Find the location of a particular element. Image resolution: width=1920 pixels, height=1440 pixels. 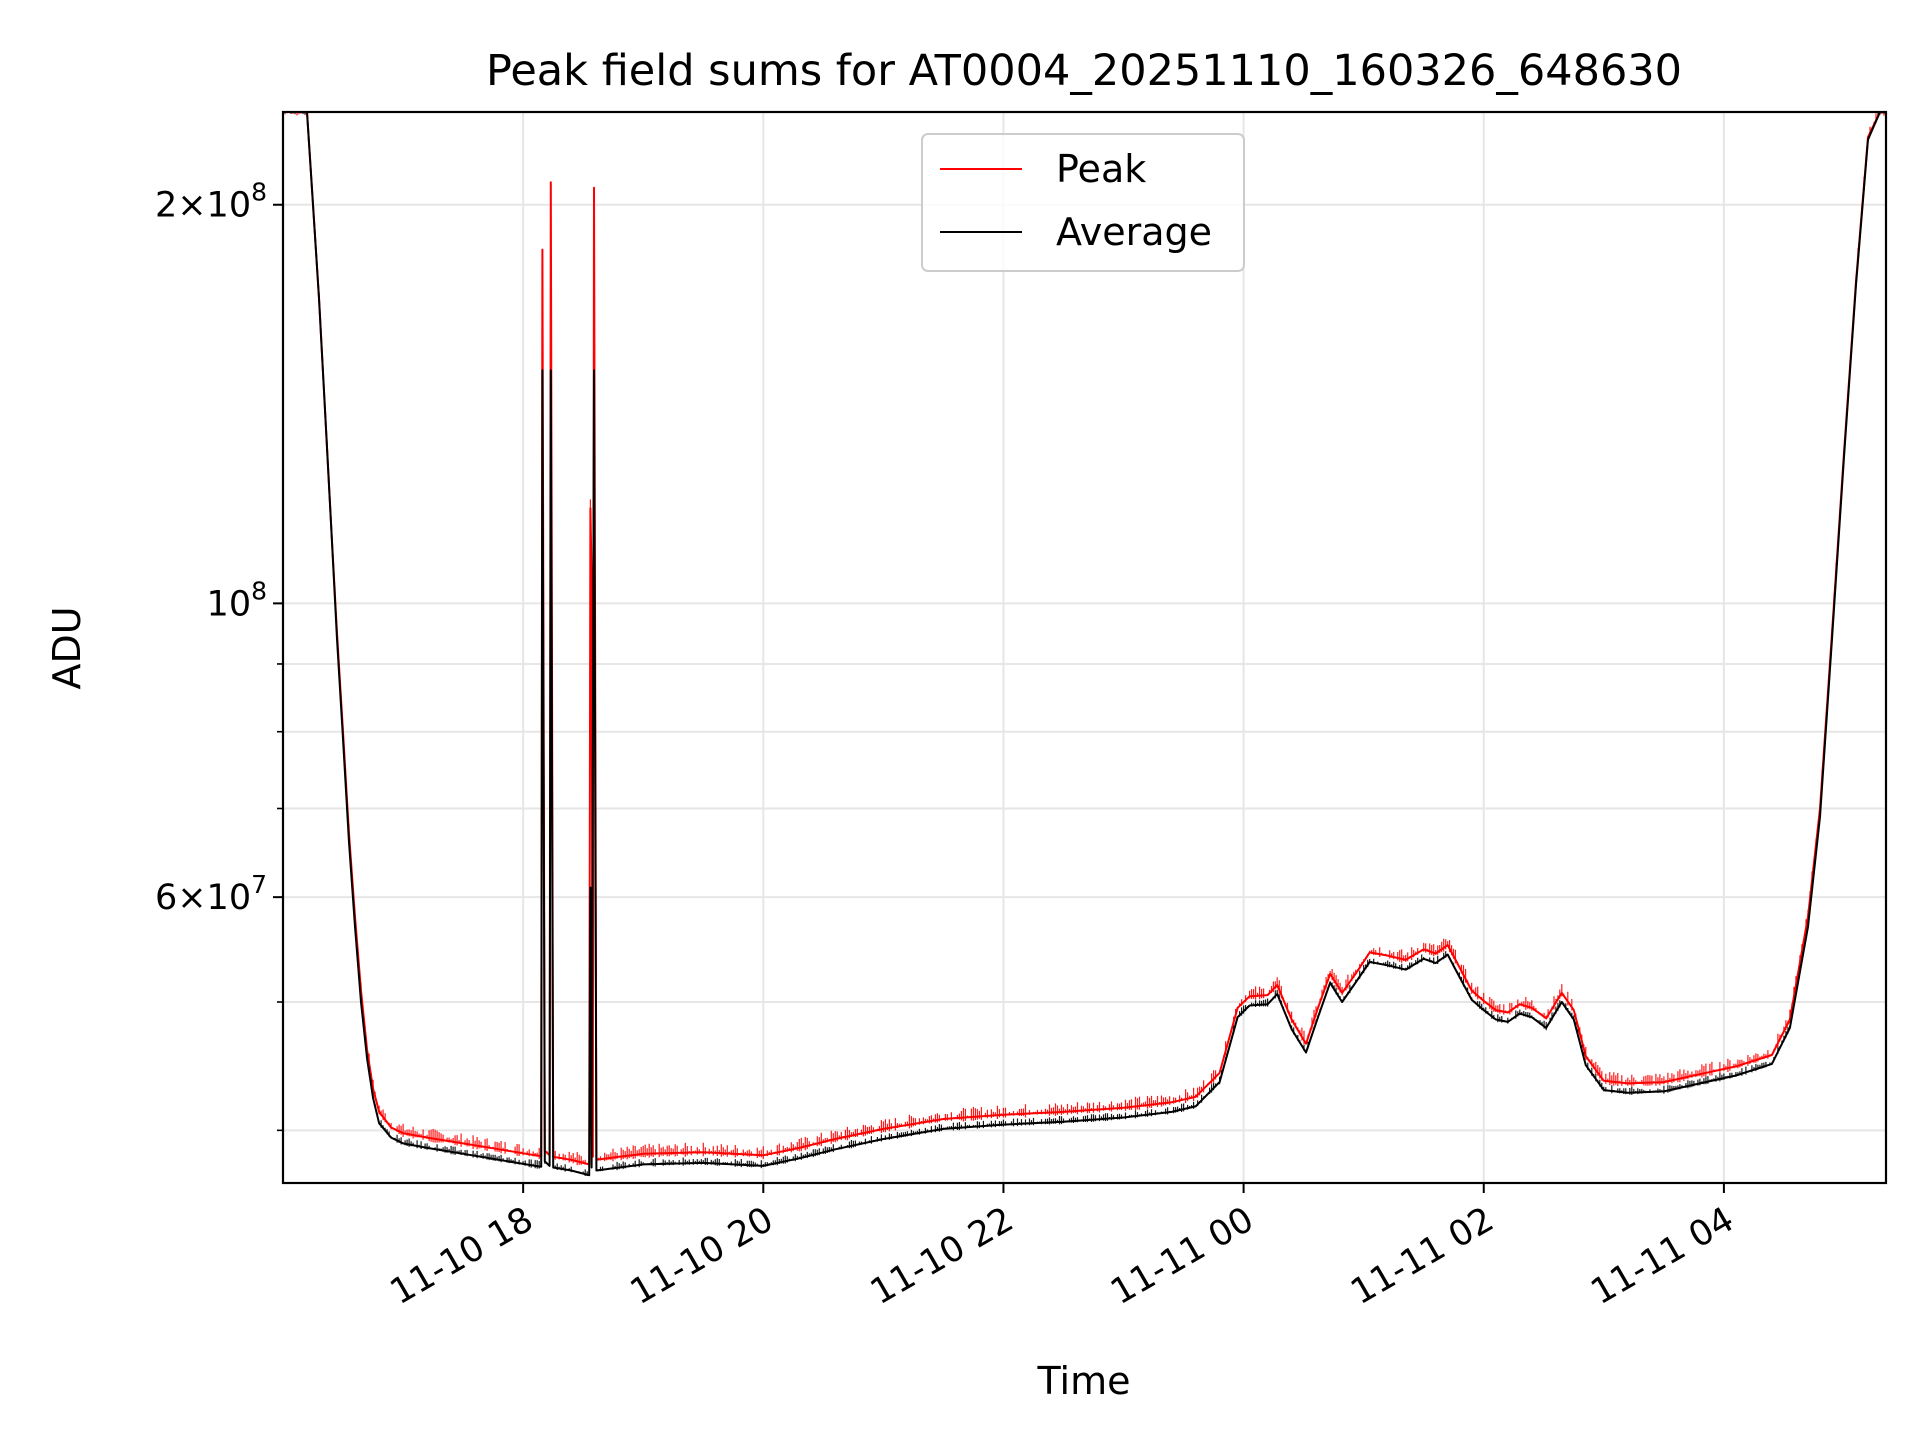

y-tick-label: 2×108 is located at coordinates (211, 202).